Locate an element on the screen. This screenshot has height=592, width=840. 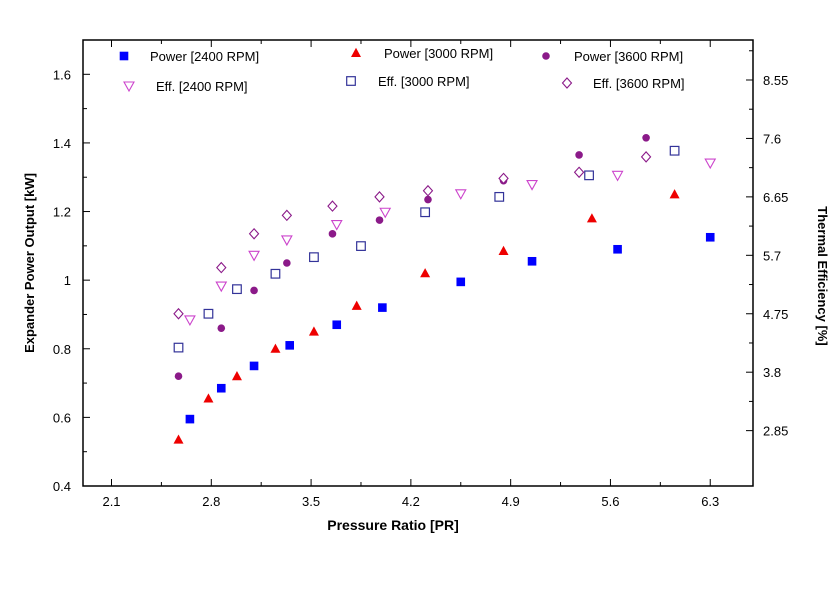
x-tick-label: 4.9 is located at coordinates (511, 501).